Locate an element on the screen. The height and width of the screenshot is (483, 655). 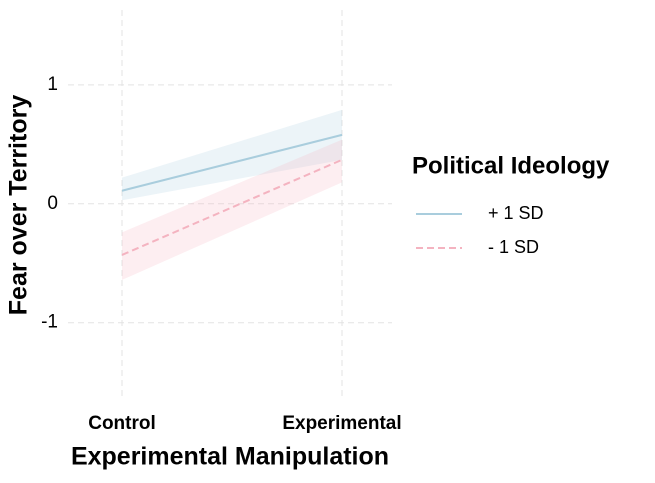
legend-label: + 1 SD is located at coordinates (516, 213).